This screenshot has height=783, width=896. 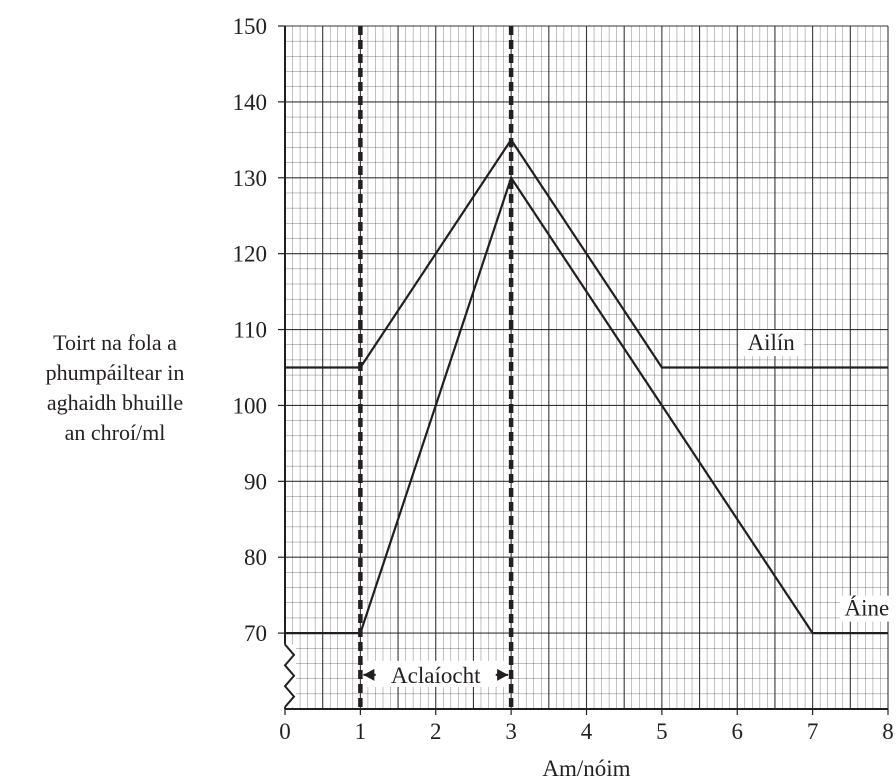 What do you see at coordinates (115, 342) in the screenshot?
I see `y-axis-label-line: Toirt na fola a` at bounding box center [115, 342].